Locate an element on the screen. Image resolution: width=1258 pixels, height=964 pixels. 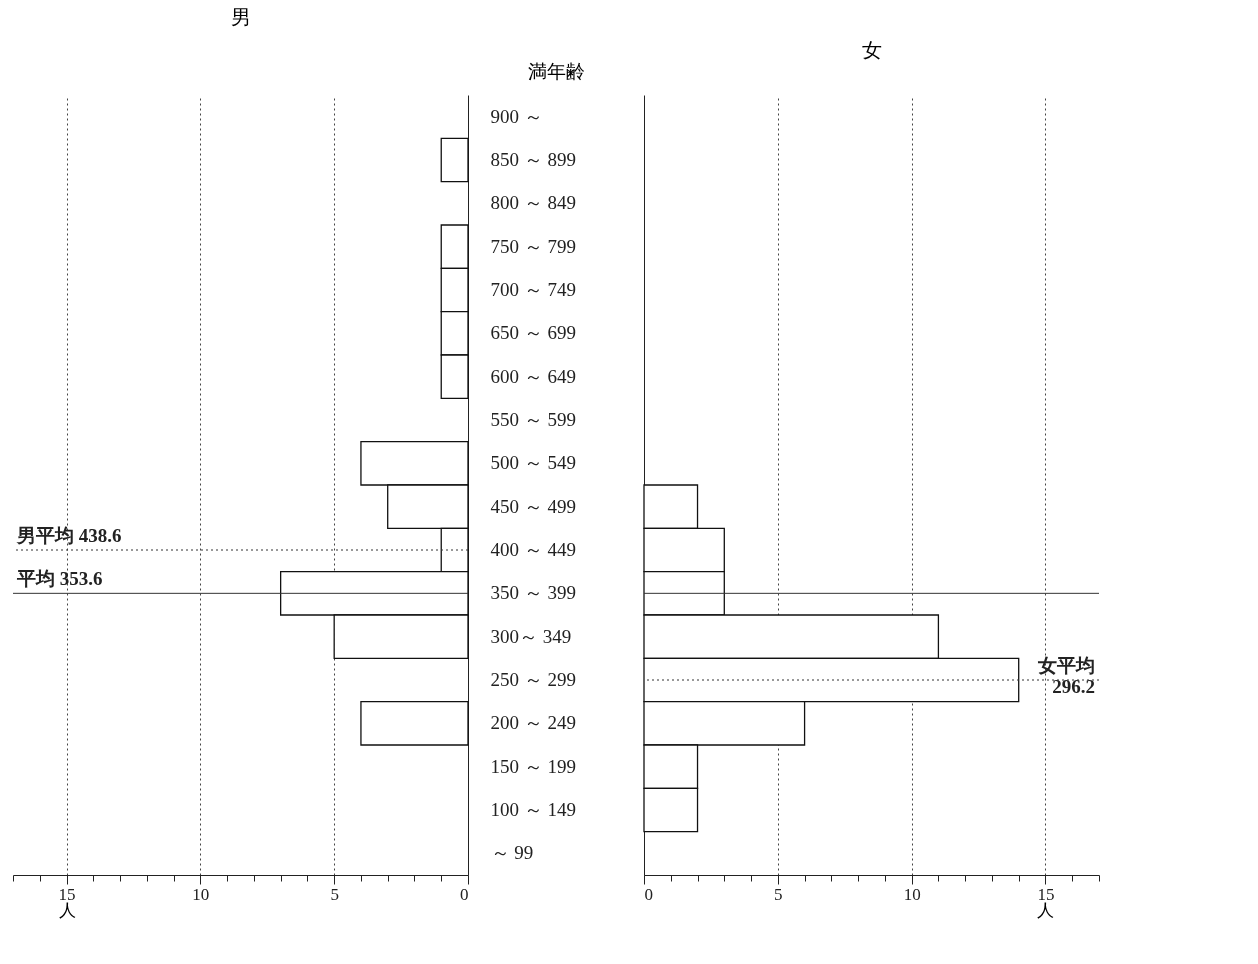
ref-line-label: 男平均 438.6 is located at coordinates (69, 535).